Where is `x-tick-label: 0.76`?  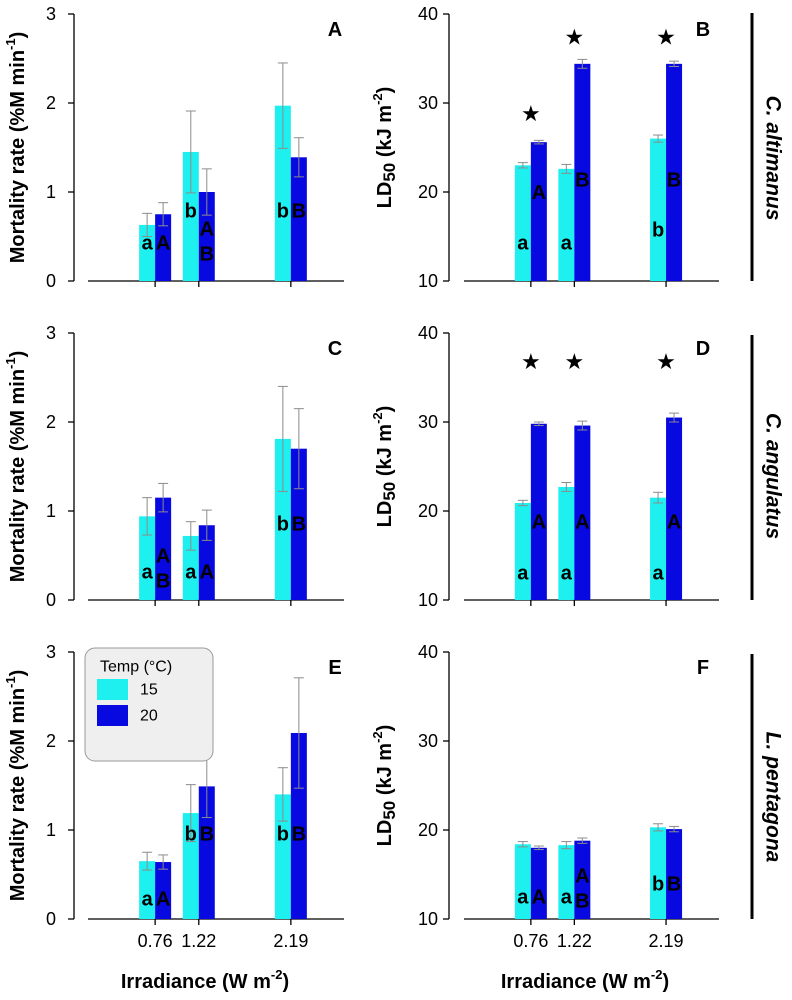
x-tick-label: 0.76 is located at coordinates (155, 941).